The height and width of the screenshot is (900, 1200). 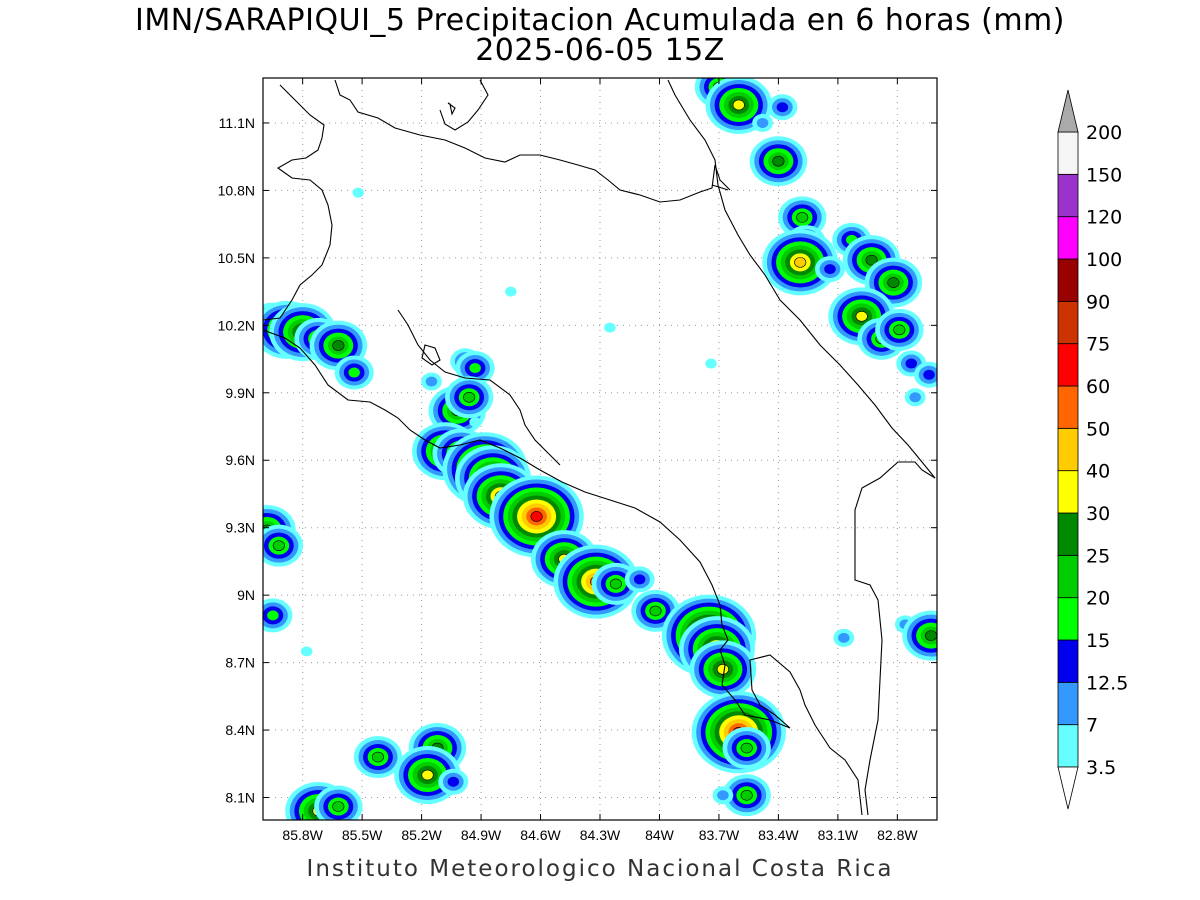 I want to click on lon-tick-label: 85.2W, so click(x=421, y=835).